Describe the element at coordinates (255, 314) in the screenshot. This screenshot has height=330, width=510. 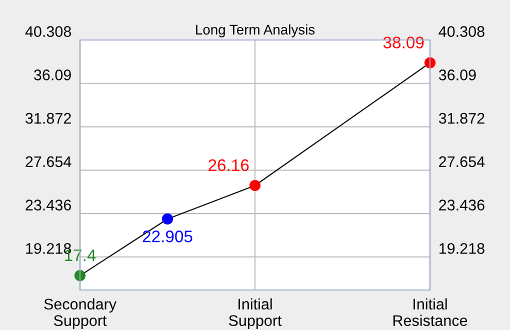
I see `x-tick-label: Initial Support` at that location.